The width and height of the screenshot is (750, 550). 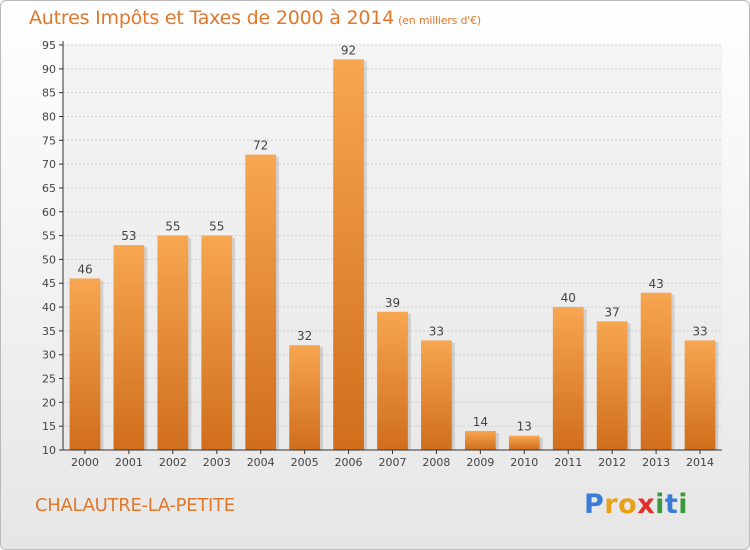 I want to click on brand-logo-letter: o, so click(x=628, y=504).